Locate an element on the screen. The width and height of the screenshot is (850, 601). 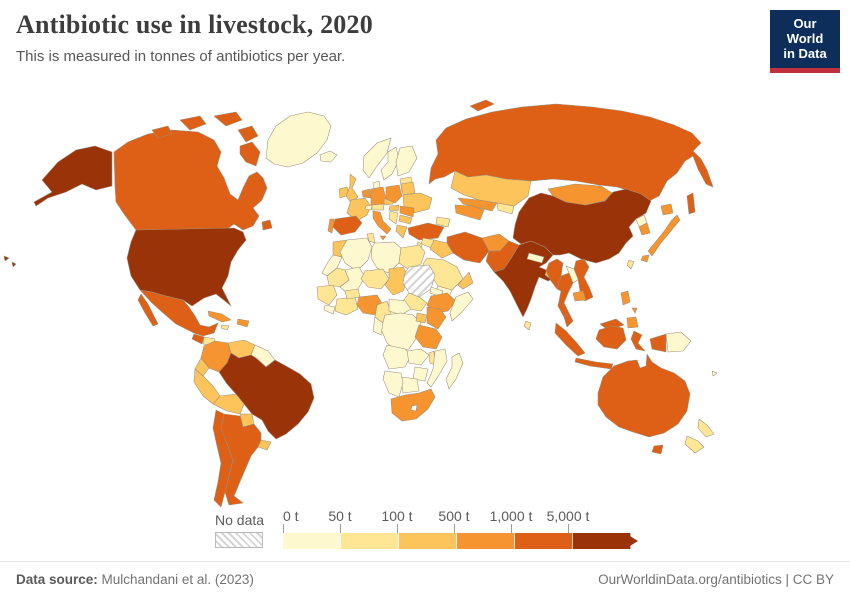
country-sri-lanka is located at coordinates (527, 325).